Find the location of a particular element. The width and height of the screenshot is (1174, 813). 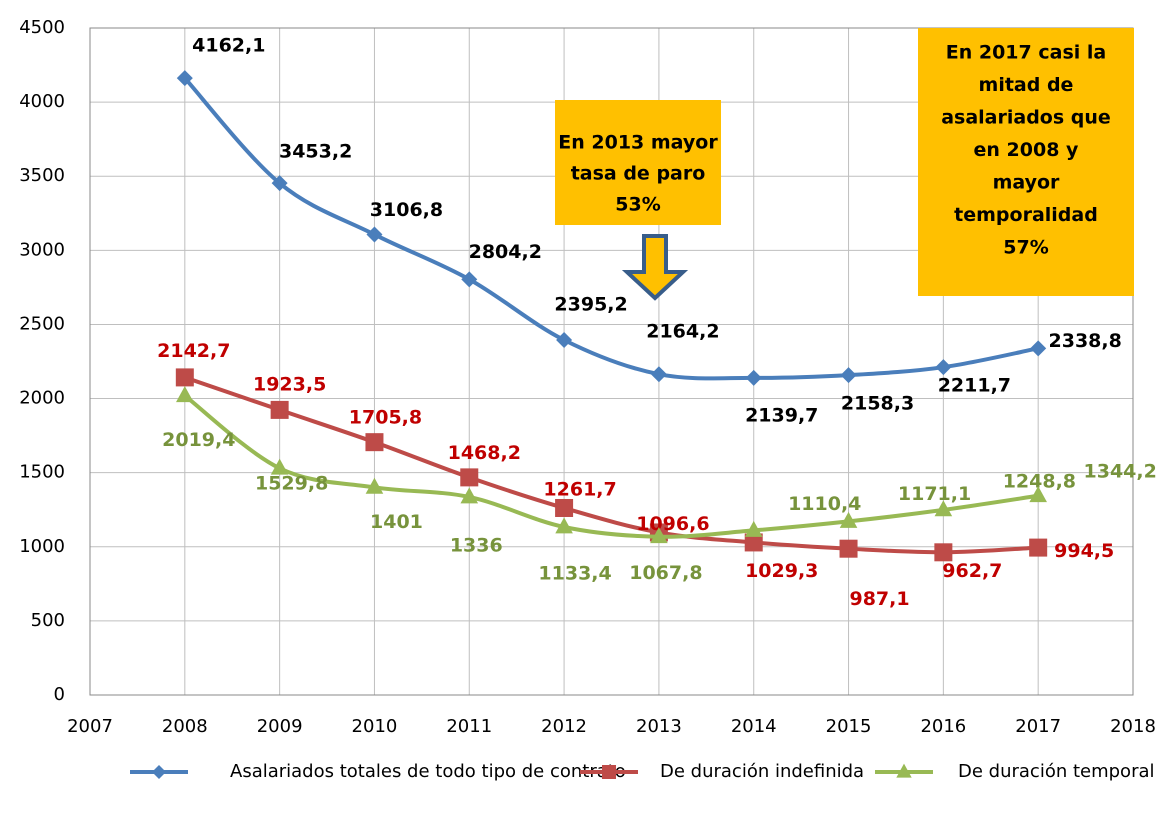

data-label: 2395,2 is located at coordinates (590, 304).